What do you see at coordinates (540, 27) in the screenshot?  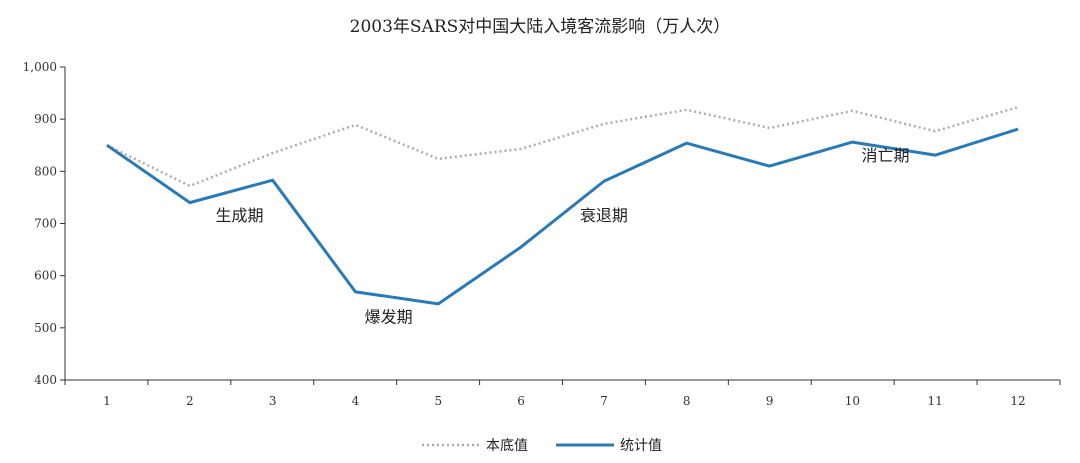 I see `chart-title: 2003年SARS对中国大陆入境客流影响（万人次）` at bounding box center [540, 27].